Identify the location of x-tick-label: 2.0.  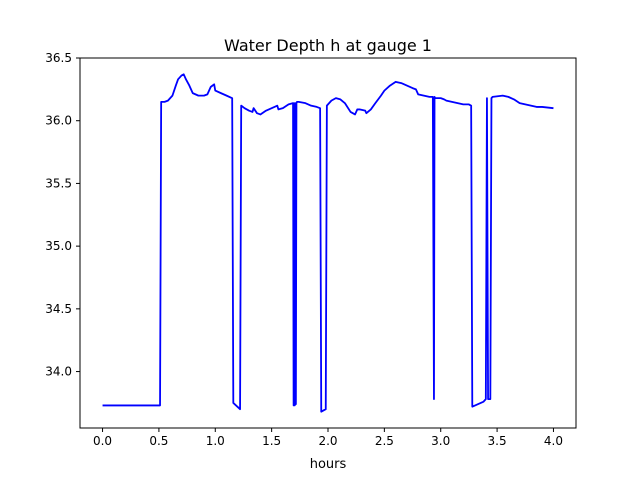
(327, 441).